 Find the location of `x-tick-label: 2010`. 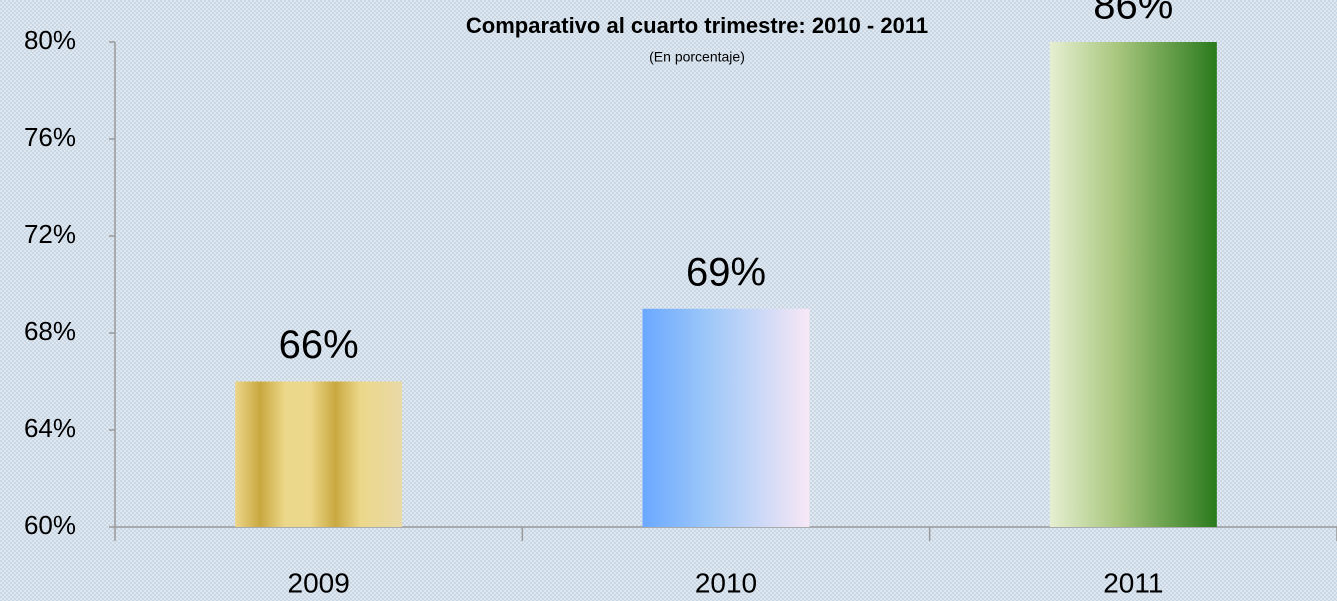

x-tick-label: 2010 is located at coordinates (726, 582).